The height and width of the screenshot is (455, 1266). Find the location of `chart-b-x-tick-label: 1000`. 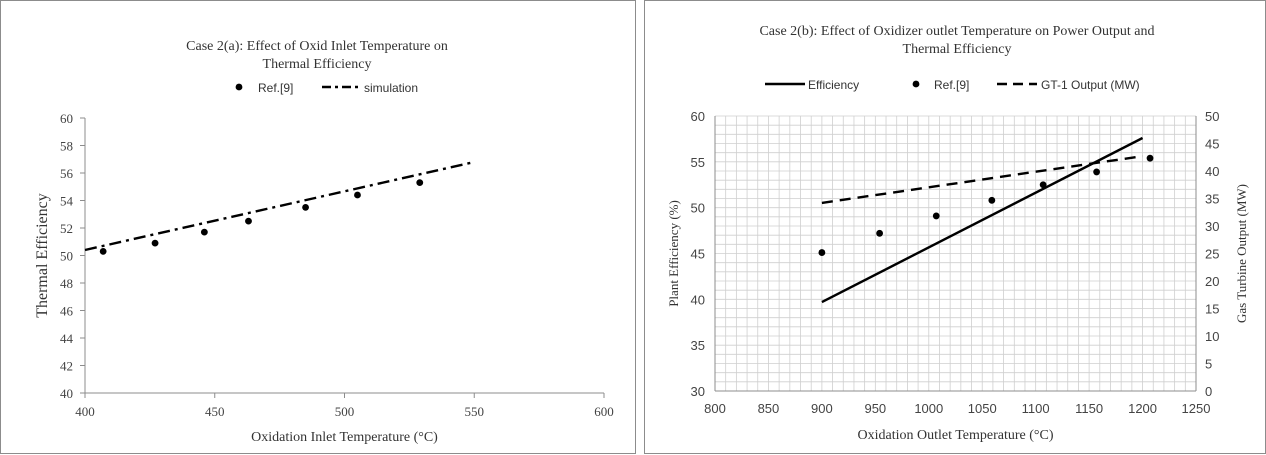

chart-b-x-tick-label: 1000 is located at coordinates (928, 408).